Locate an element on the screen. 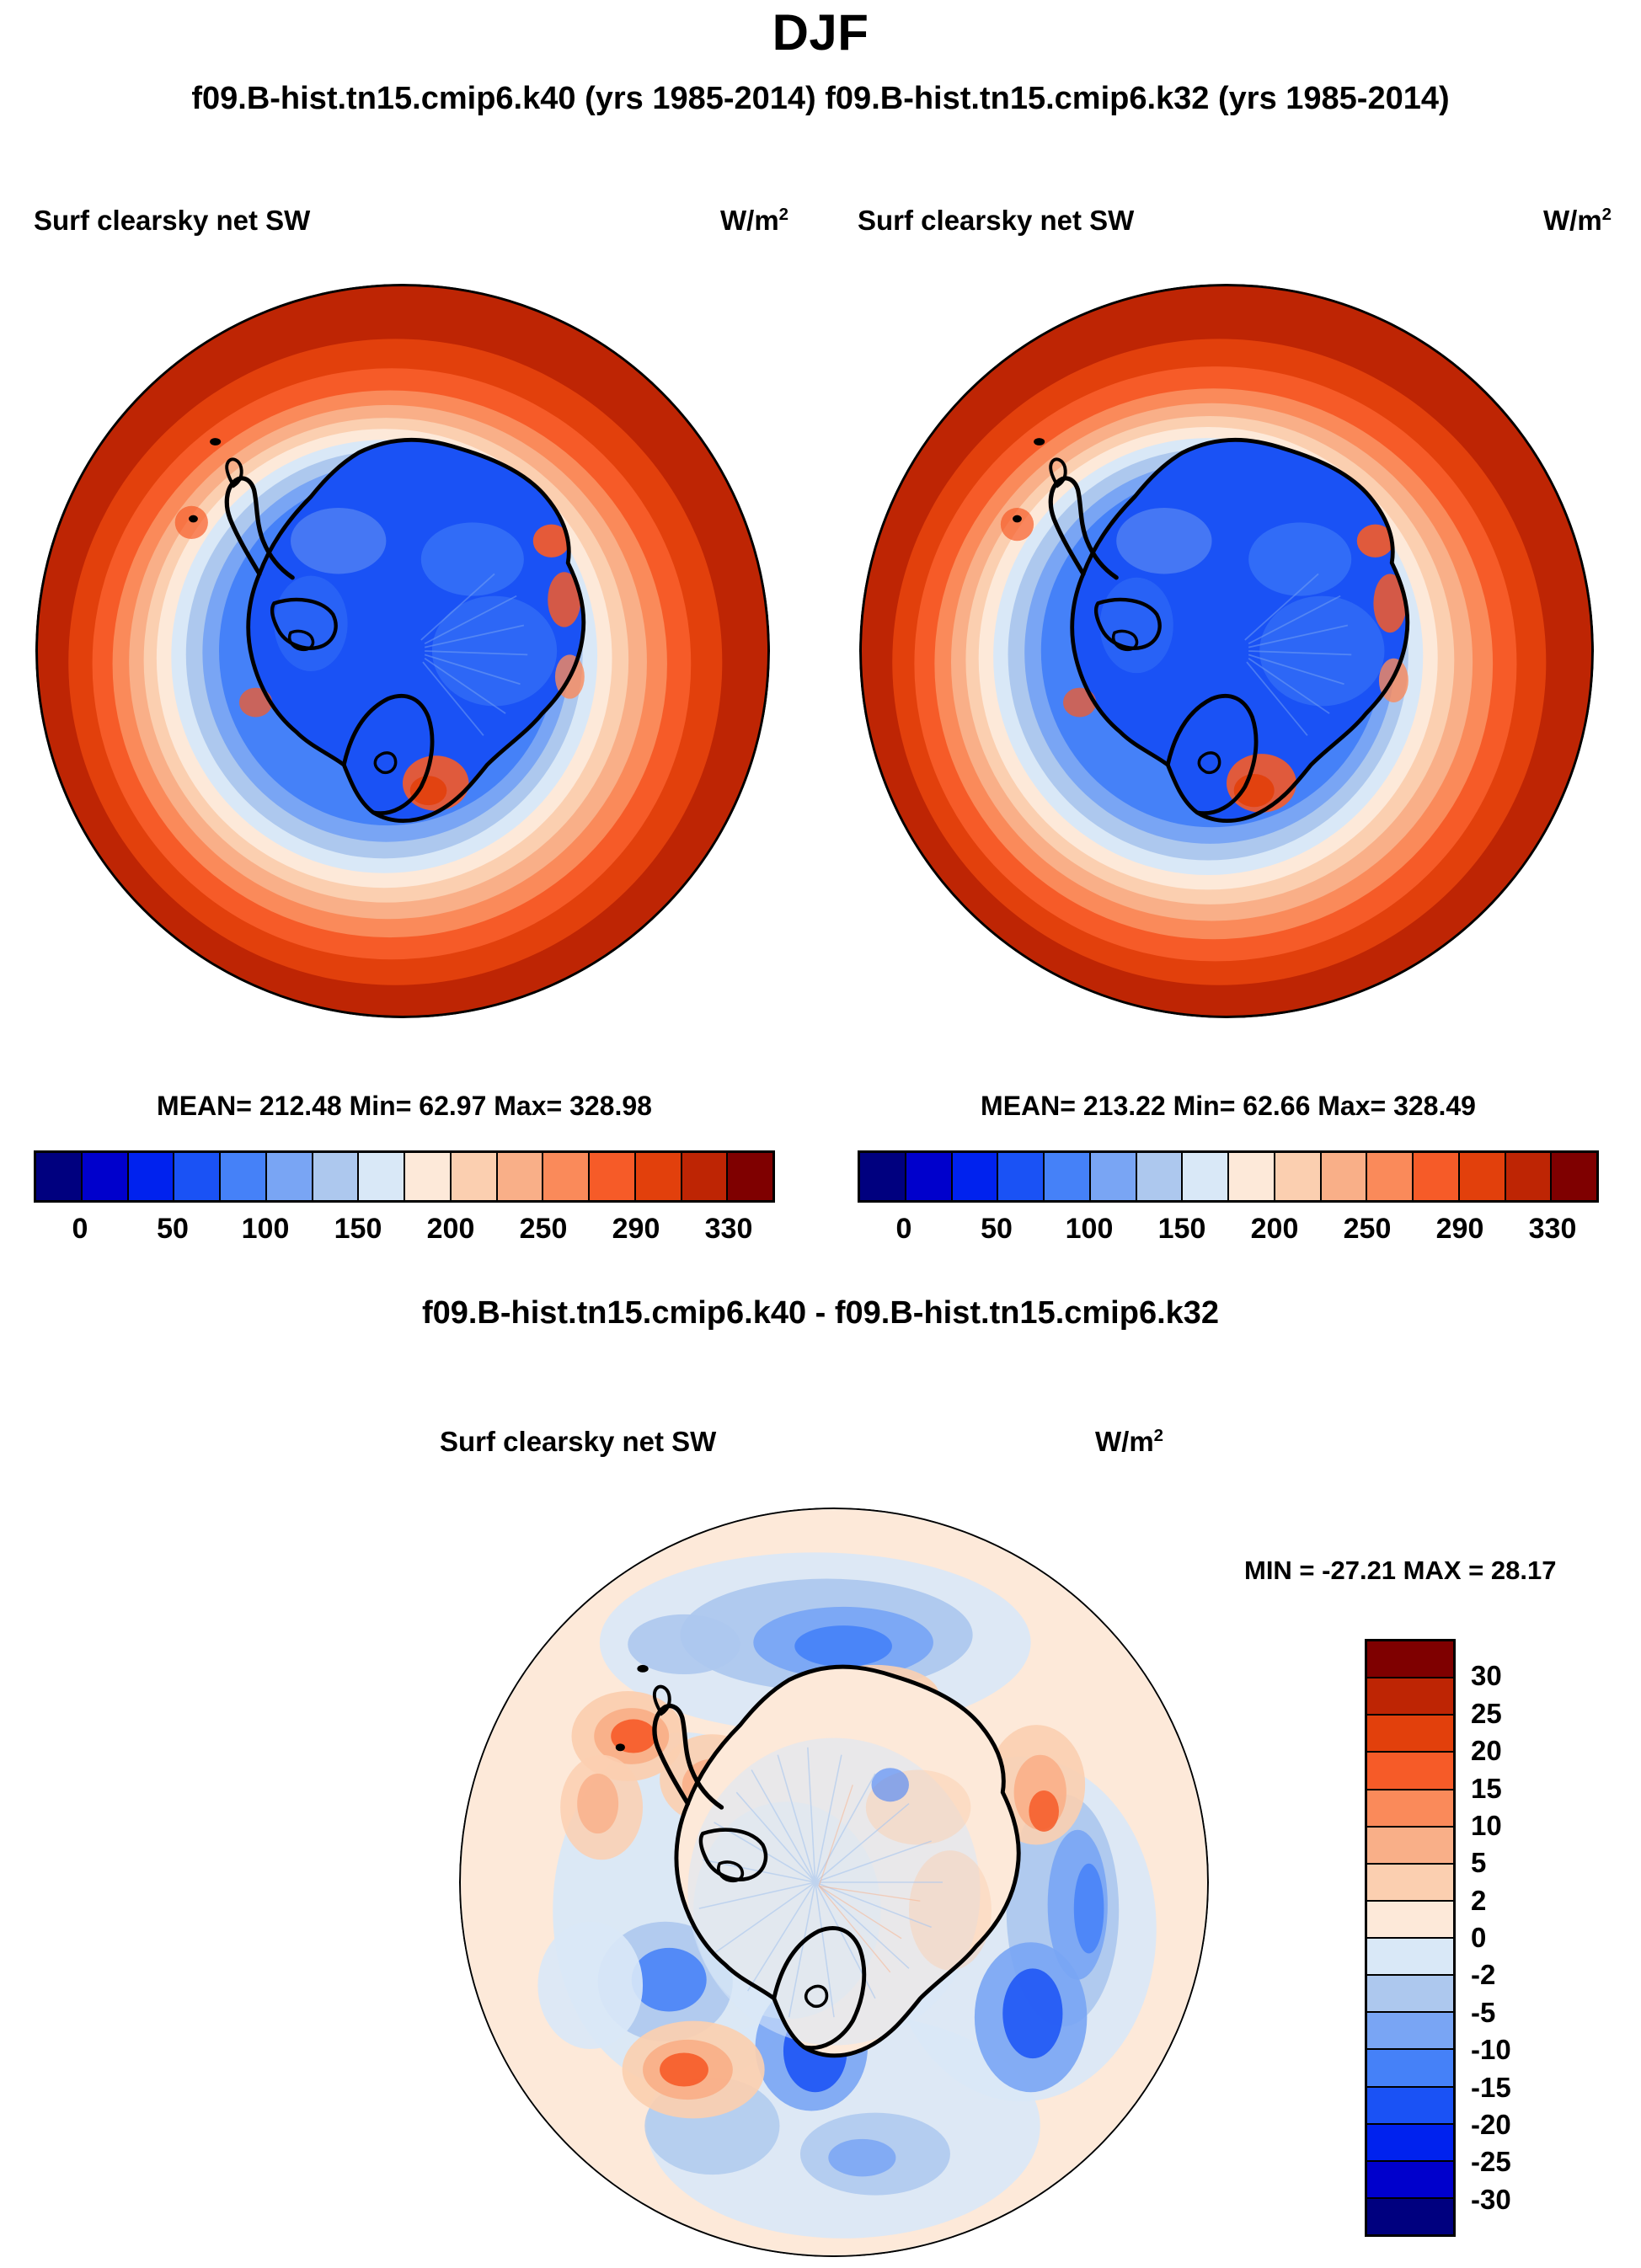 The height and width of the screenshot is (2268, 1641). left-panel-units-text: W/m is located at coordinates (749, 220).